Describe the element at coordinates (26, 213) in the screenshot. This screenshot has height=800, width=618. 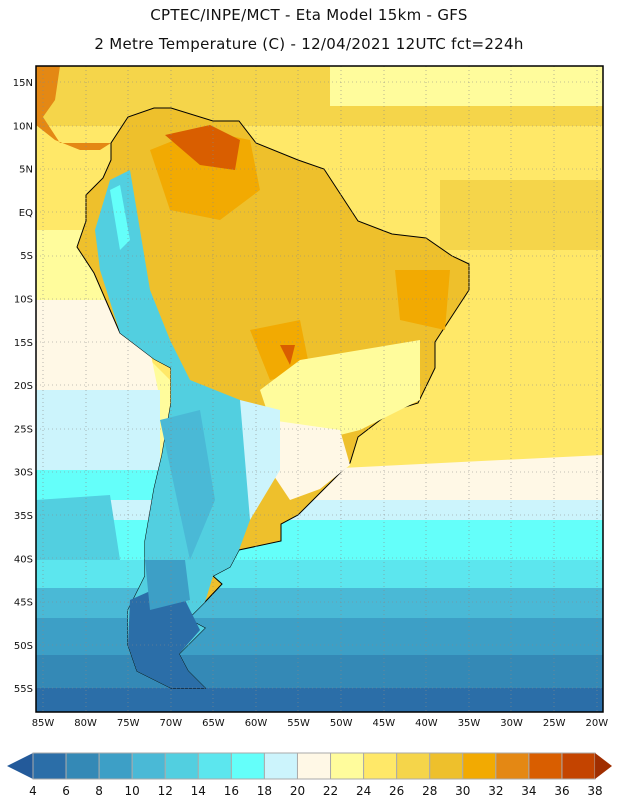
I see `lat-label: EQ` at that location.